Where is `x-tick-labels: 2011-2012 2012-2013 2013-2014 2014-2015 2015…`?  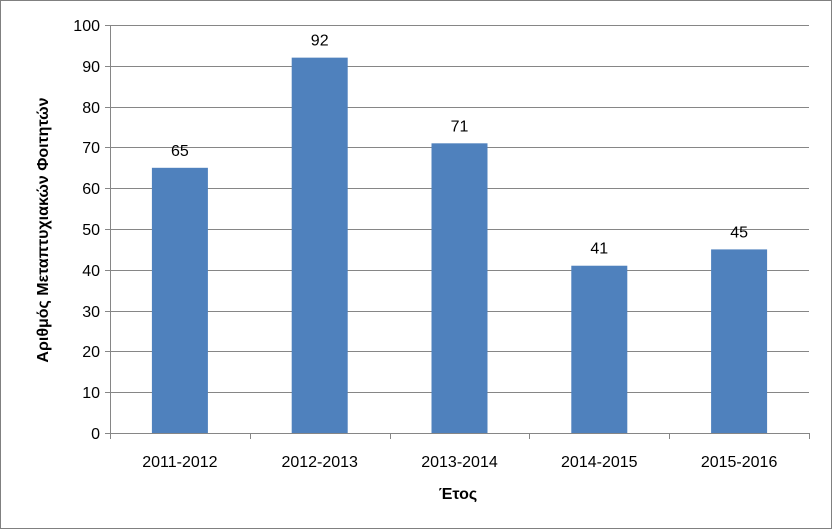
x-tick-labels: 2011-2012 2012-2013 2013-2014 2014-2015 2015… is located at coordinates (459, 462).